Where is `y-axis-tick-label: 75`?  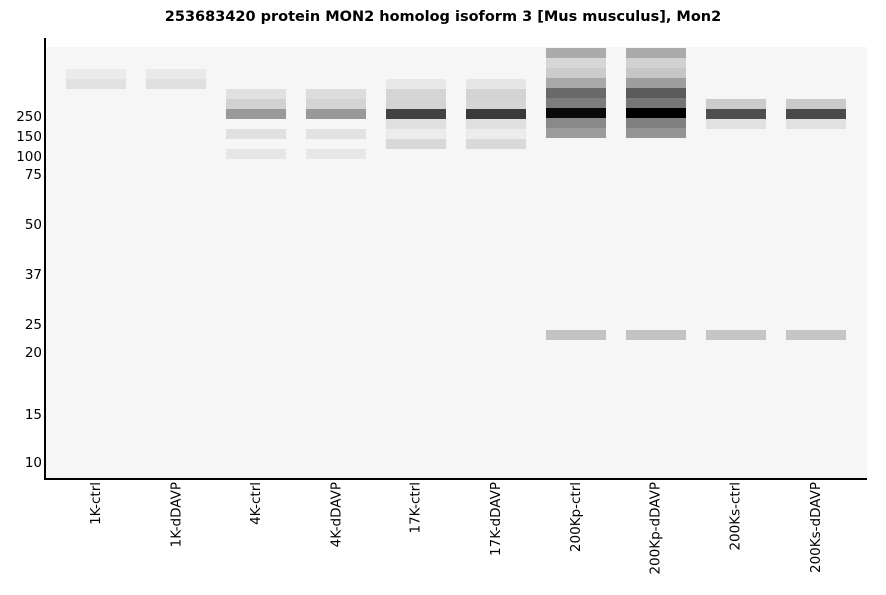 y-axis-tick-label: 75 is located at coordinates (33, 175).